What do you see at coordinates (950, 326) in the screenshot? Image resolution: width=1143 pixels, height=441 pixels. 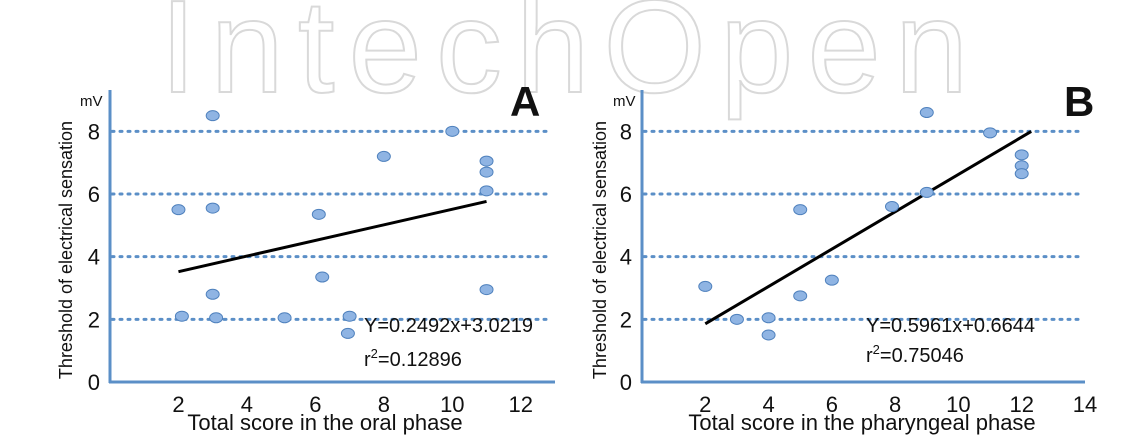 I see `trend-equation: Y=0.5961x+0.6644` at bounding box center [950, 326].